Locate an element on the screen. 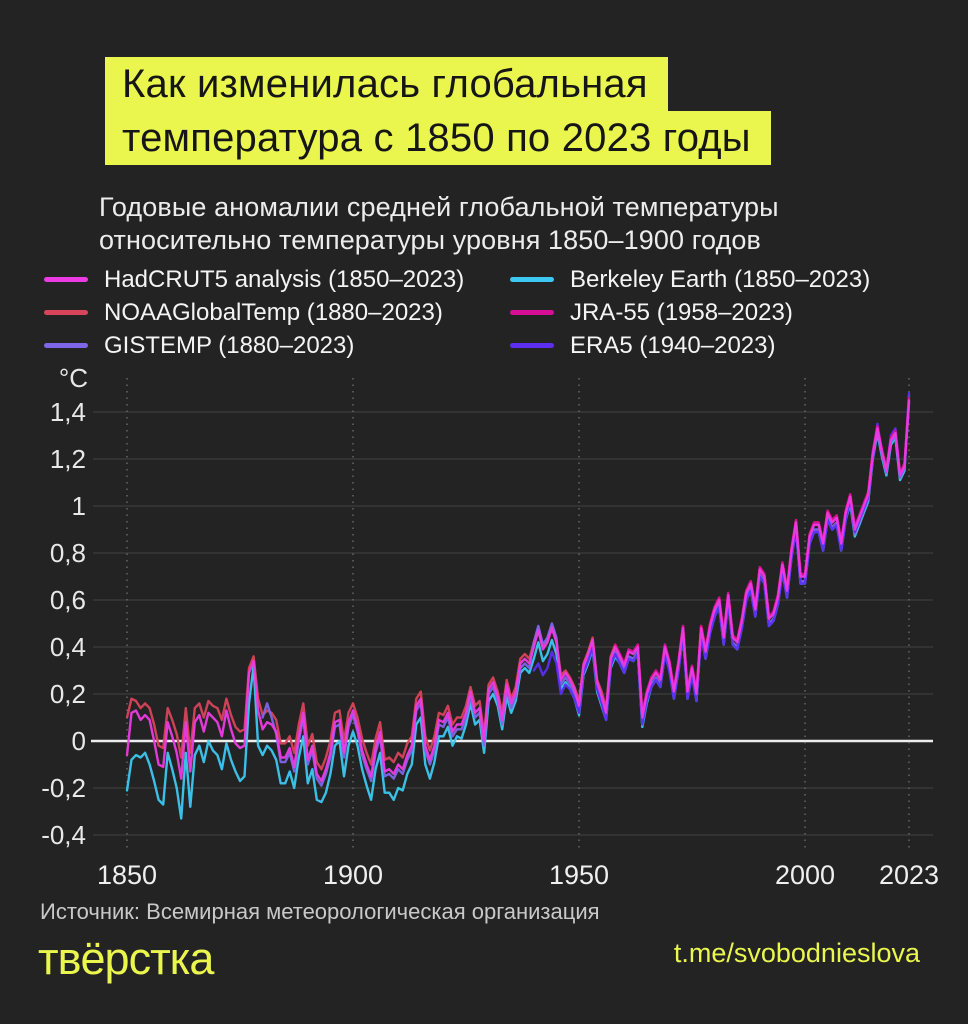 This screenshot has width=968, height=1024. legend-item-gistemp: GISTEMP (1880–2023) is located at coordinates (277, 345).